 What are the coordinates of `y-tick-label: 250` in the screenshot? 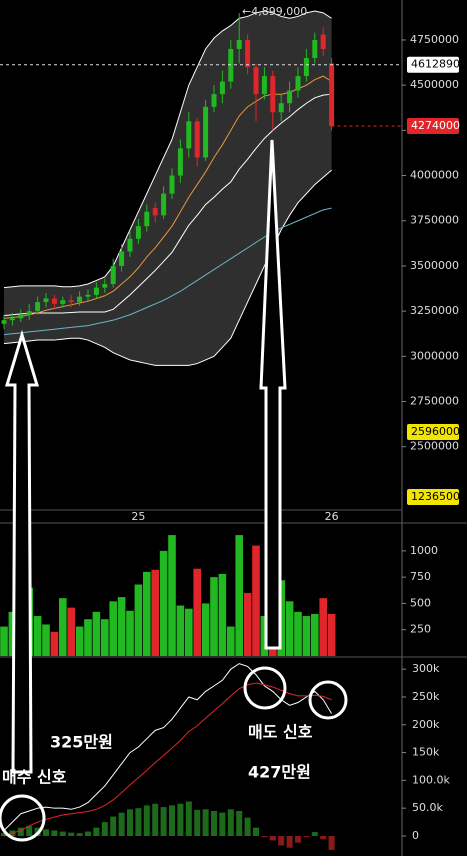 It's located at (420, 629).